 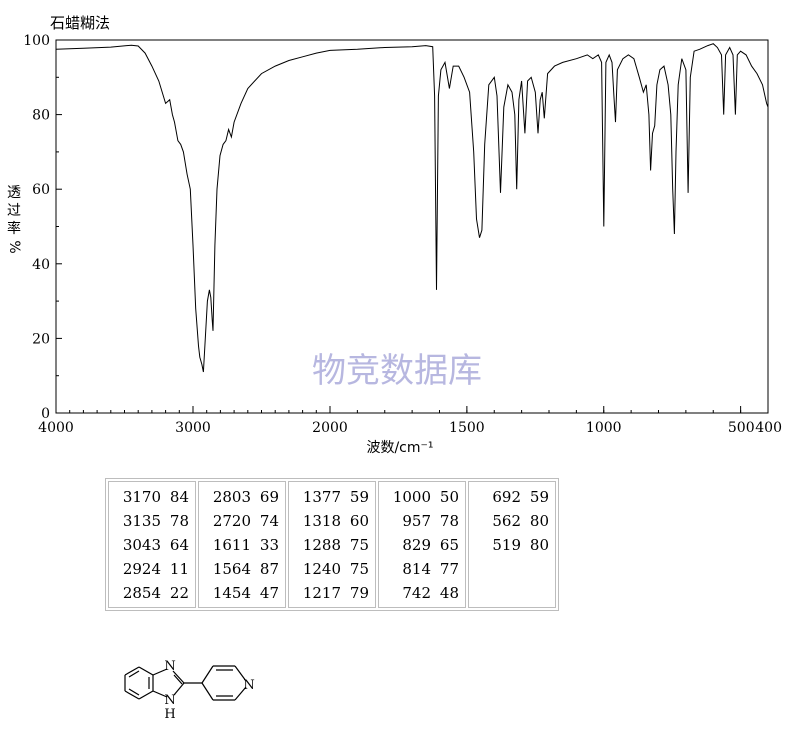 I want to click on peak-column: 1000 50 957 78 829 65 814 77 742 48, so click(x=422, y=544).